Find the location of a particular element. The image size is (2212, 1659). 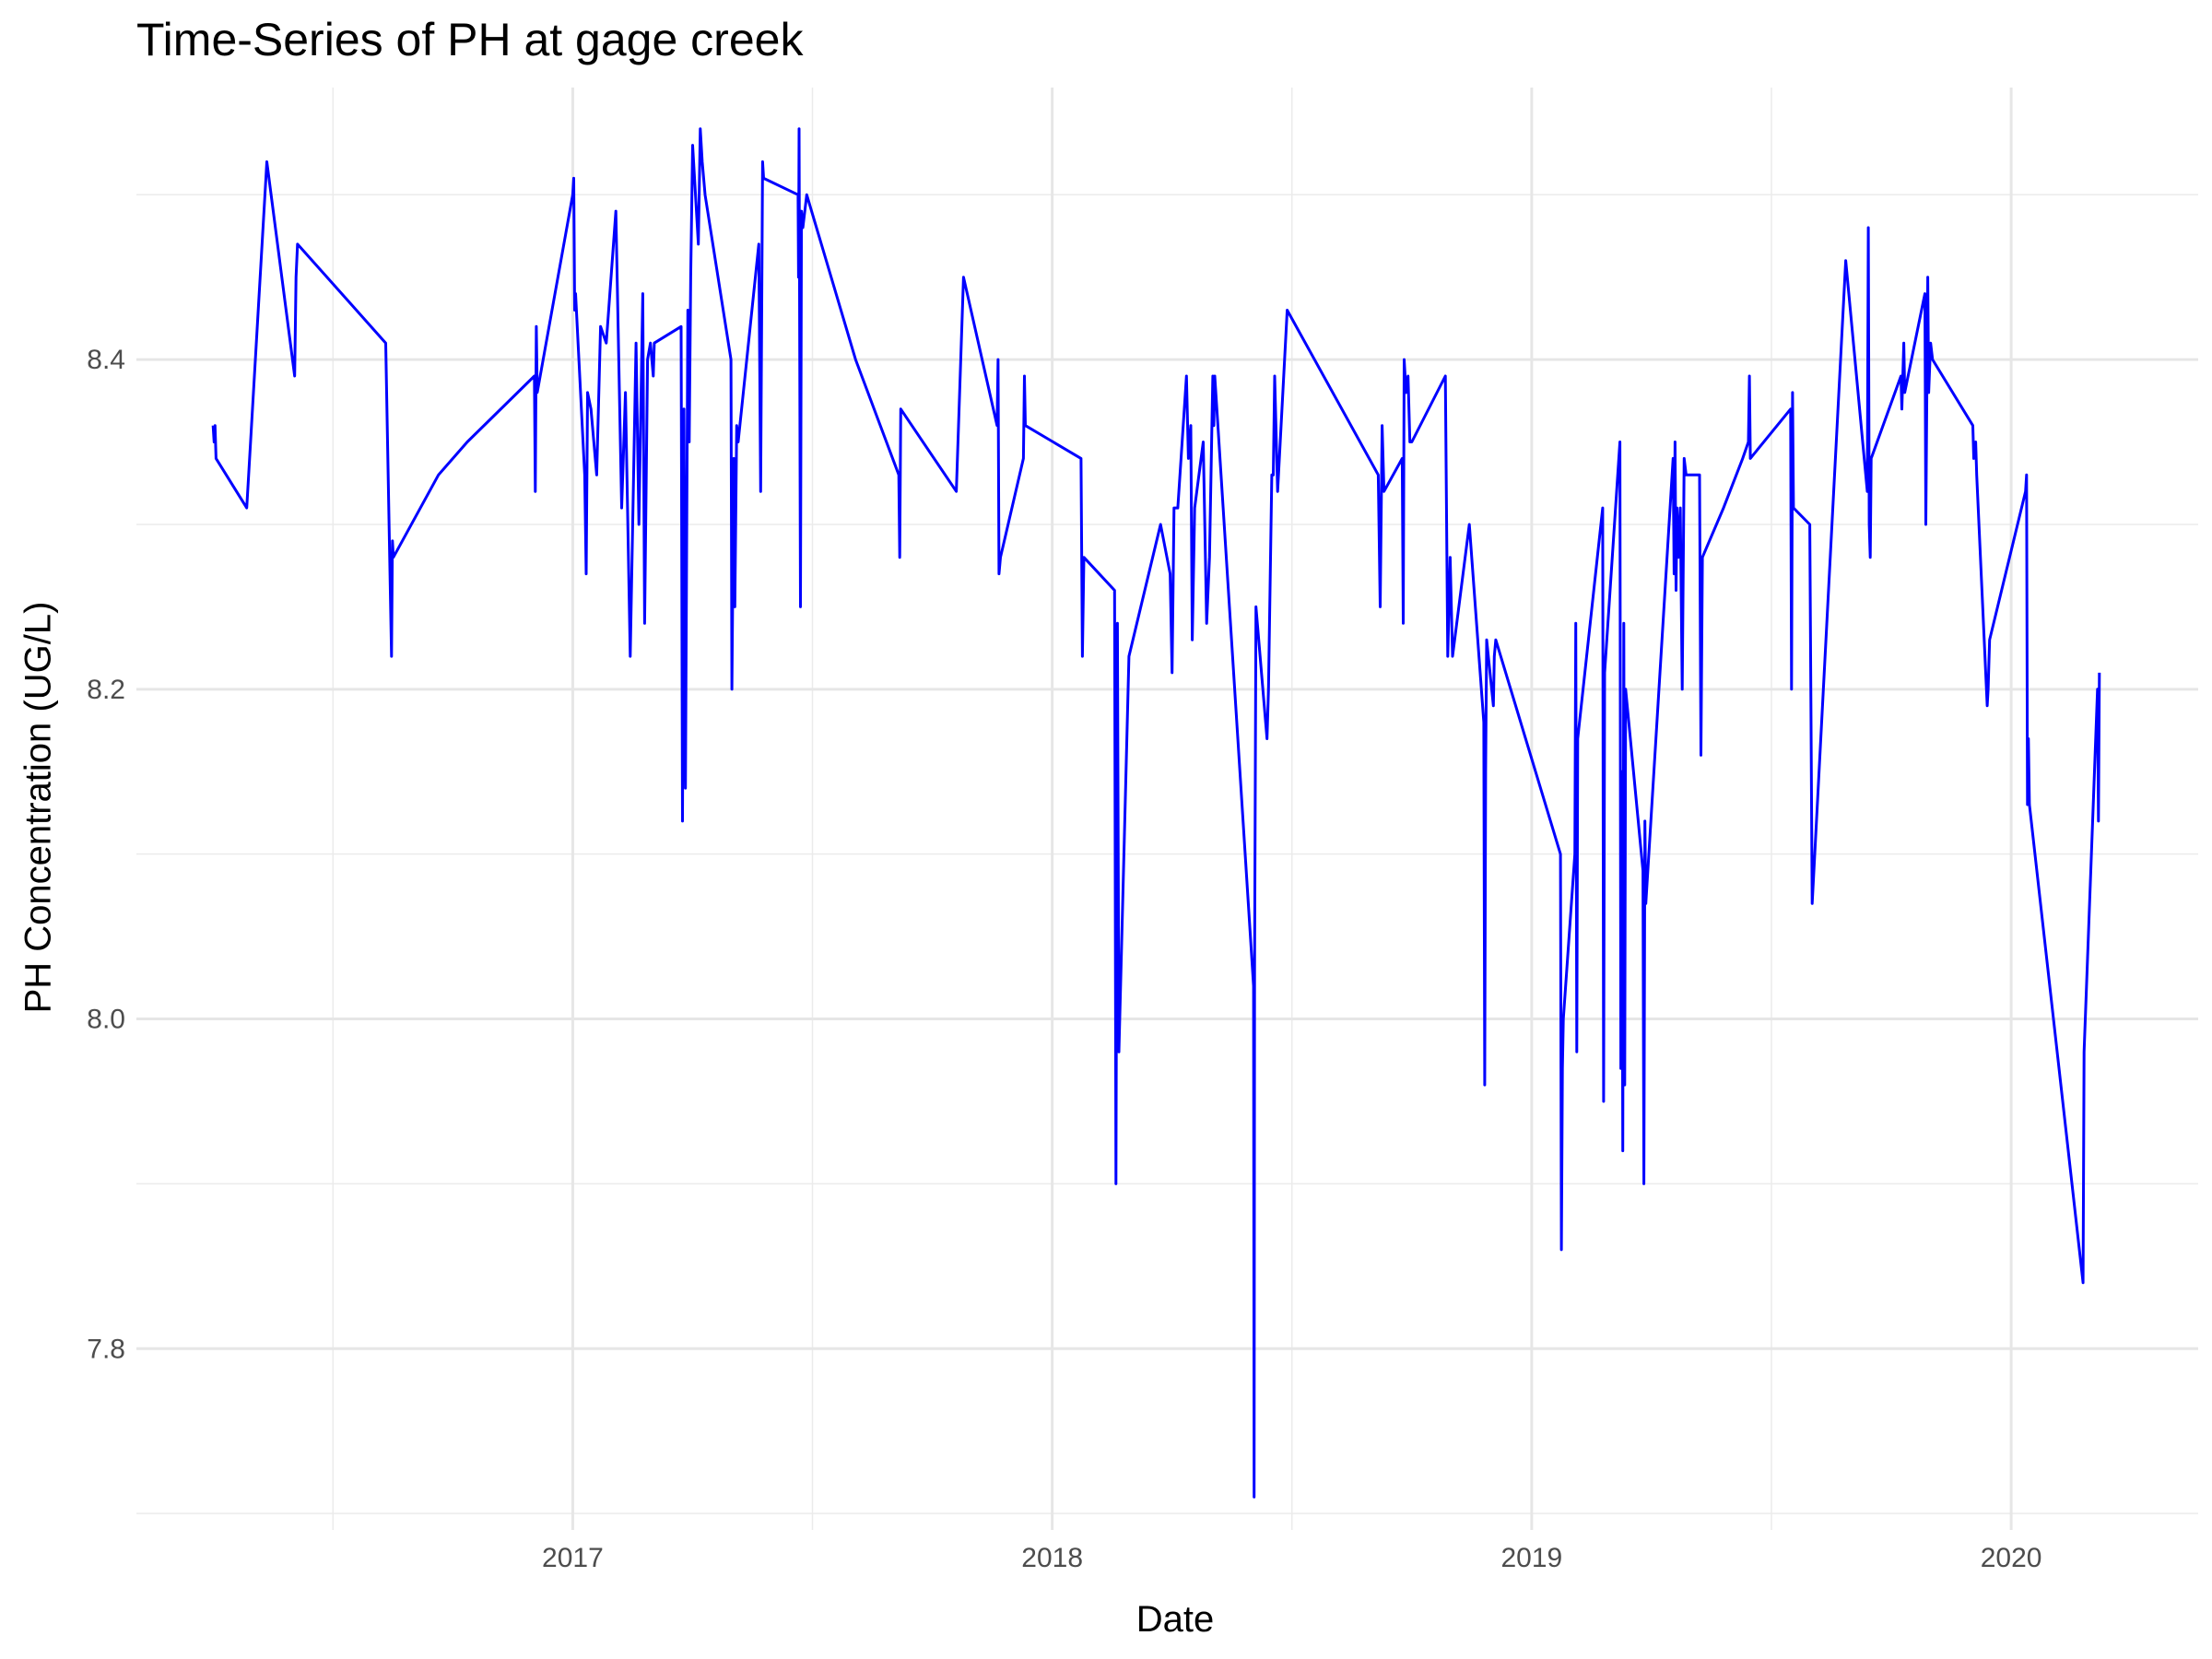

x-tick-label: 2020 is located at coordinates (2011, 1558).